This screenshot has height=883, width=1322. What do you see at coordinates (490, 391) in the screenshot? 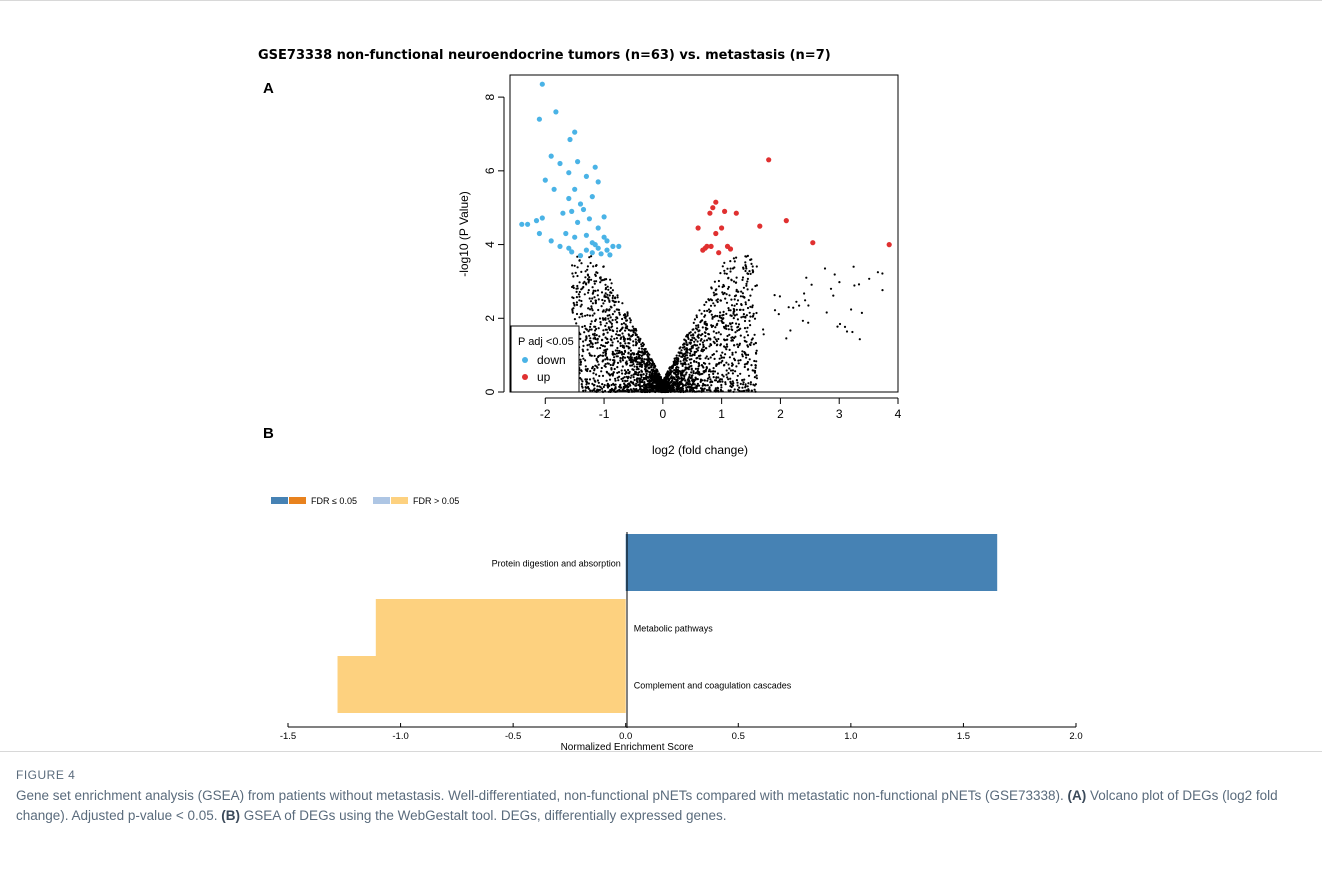
I see `volcano-y-tick-label: 0` at bounding box center [490, 391].